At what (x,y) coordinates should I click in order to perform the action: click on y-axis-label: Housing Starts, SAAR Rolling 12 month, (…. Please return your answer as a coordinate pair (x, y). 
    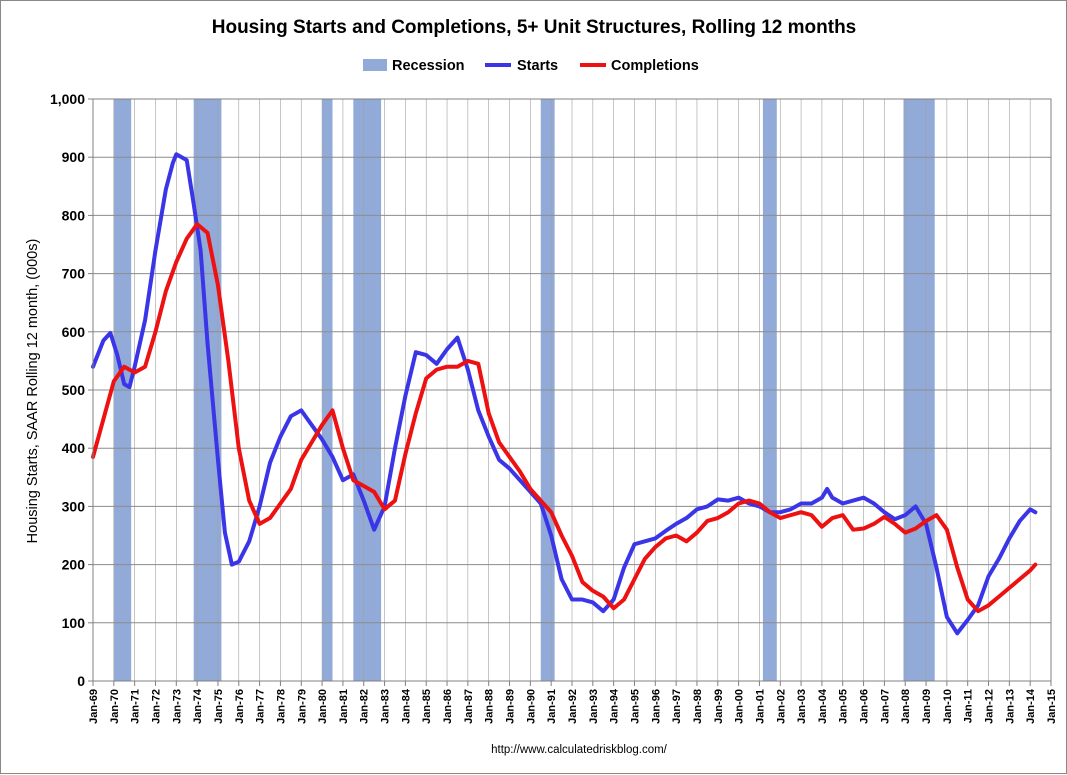
    Looking at the image, I should click on (33, 391).